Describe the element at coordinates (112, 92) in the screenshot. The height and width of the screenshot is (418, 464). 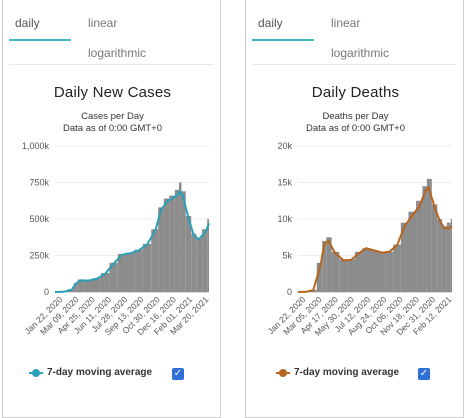
I see `chart-title: Daily New Cases` at that location.